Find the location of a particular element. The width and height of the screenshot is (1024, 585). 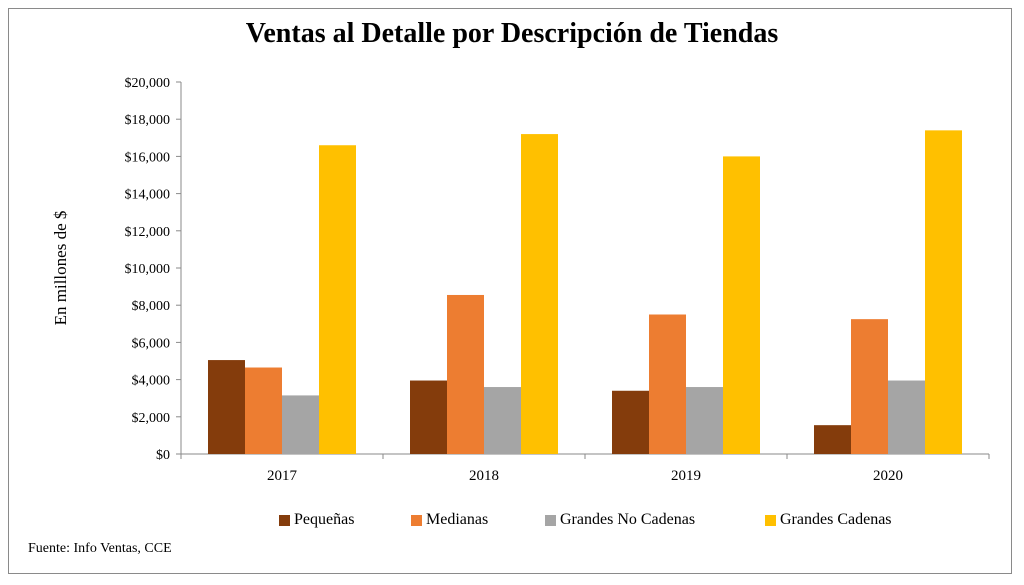

x-tick-label: 2018 is located at coordinates (484, 476).